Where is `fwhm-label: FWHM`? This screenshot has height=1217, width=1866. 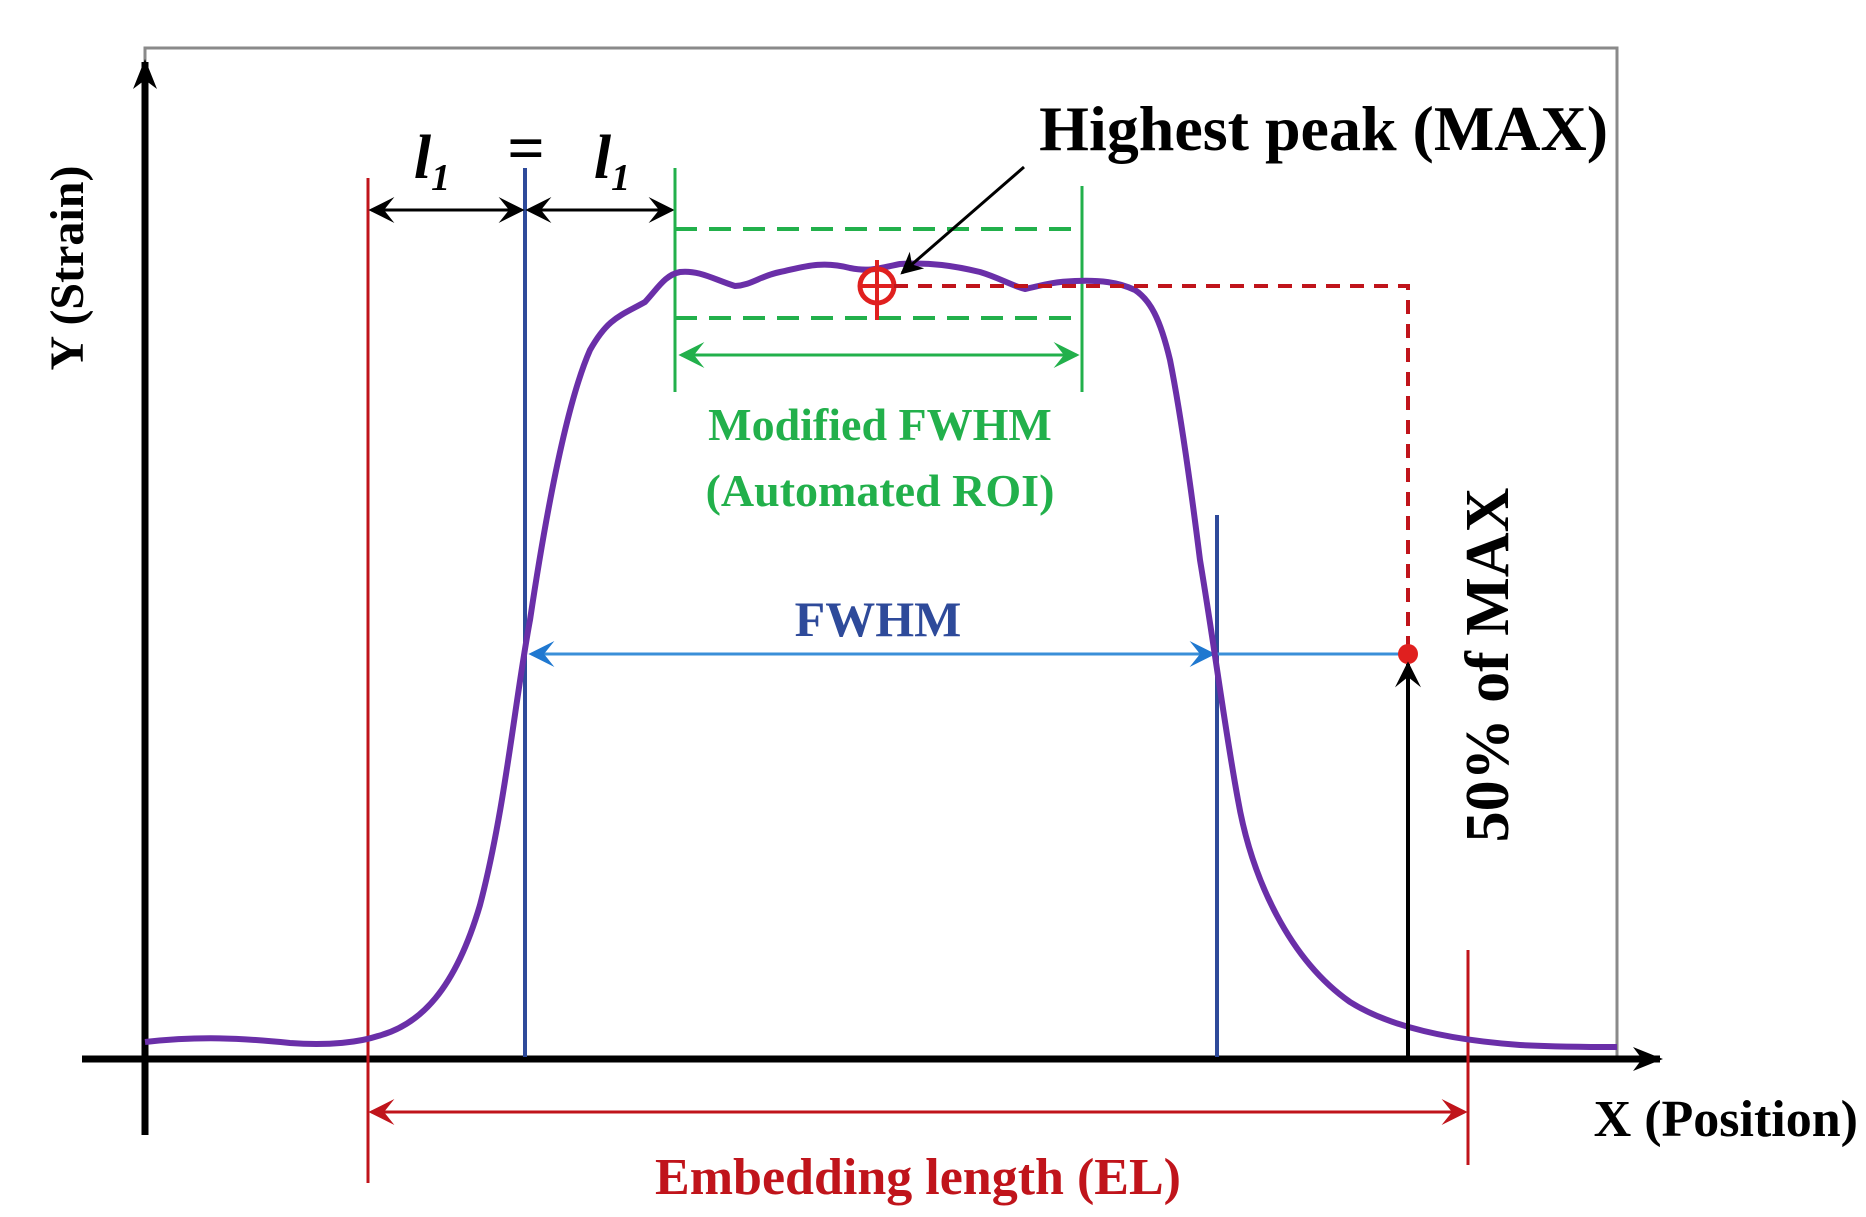 fwhm-label: FWHM is located at coordinates (878, 619).